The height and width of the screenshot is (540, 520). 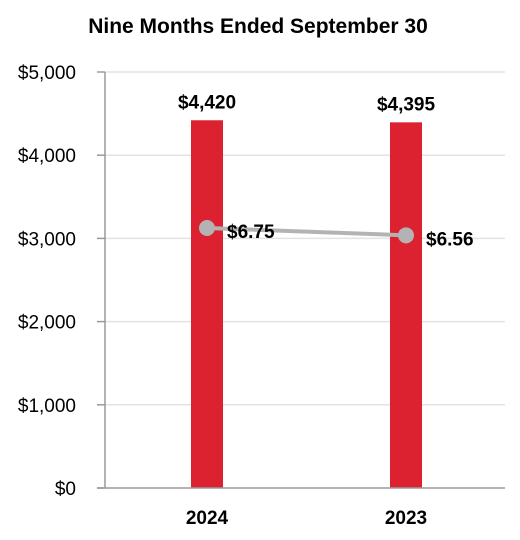 I want to click on x-axis: 2024 2023, so click(x=301, y=508).